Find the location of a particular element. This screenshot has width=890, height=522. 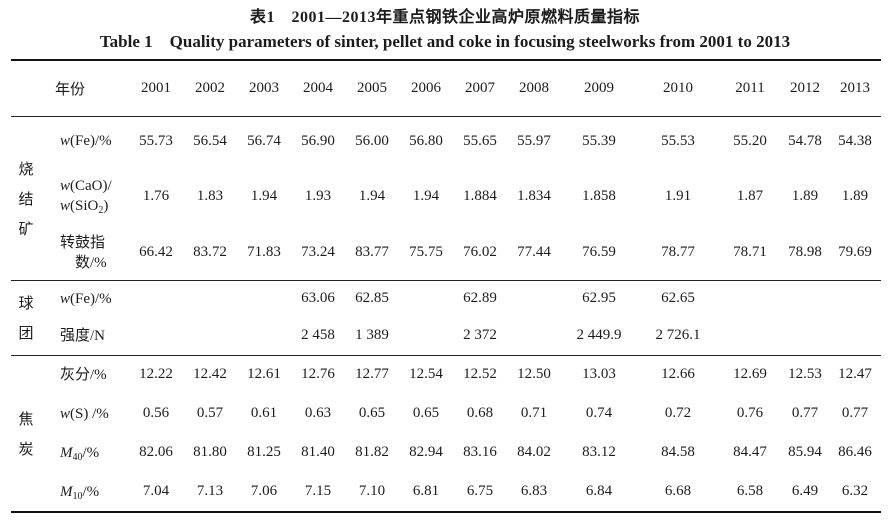

row-label: w(S) /% is located at coordinates (84, 413).